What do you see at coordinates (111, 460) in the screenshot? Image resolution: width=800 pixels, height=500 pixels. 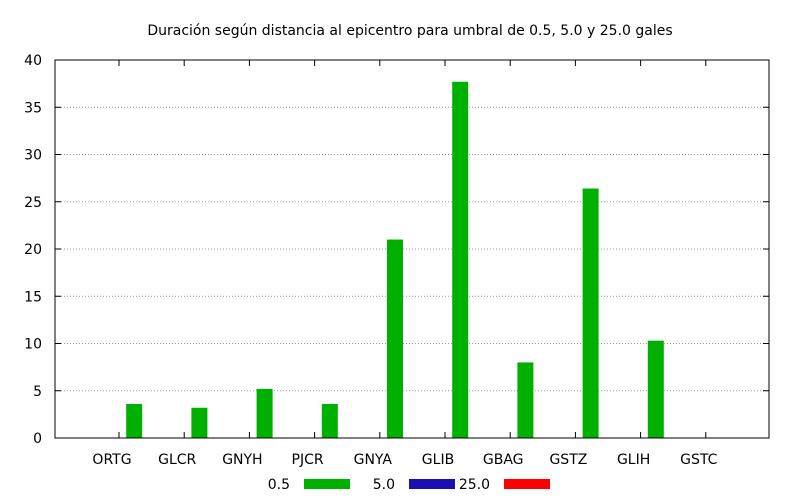 I see `x-tick-label: ORTG` at bounding box center [111, 460].